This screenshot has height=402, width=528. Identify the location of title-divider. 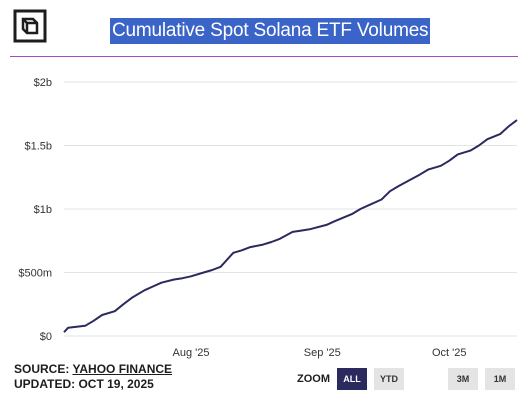
(264, 56).